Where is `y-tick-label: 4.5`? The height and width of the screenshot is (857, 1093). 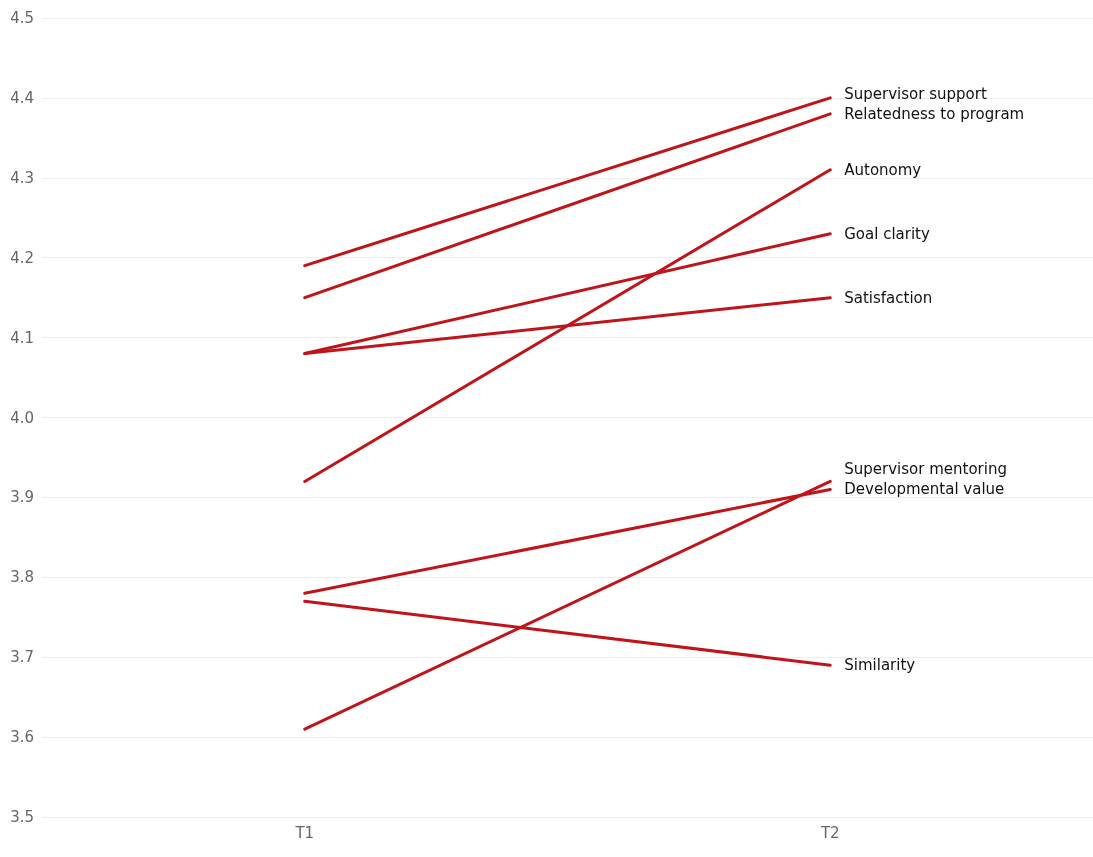 y-tick-label: 4.5 is located at coordinates (22, 18).